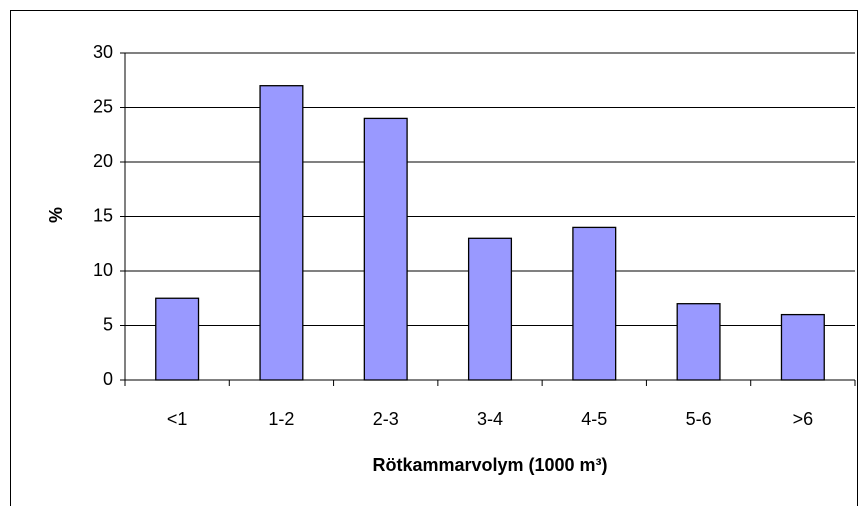  What do you see at coordinates (108, 379) in the screenshot?
I see `y-tick-label: 0` at bounding box center [108, 379].